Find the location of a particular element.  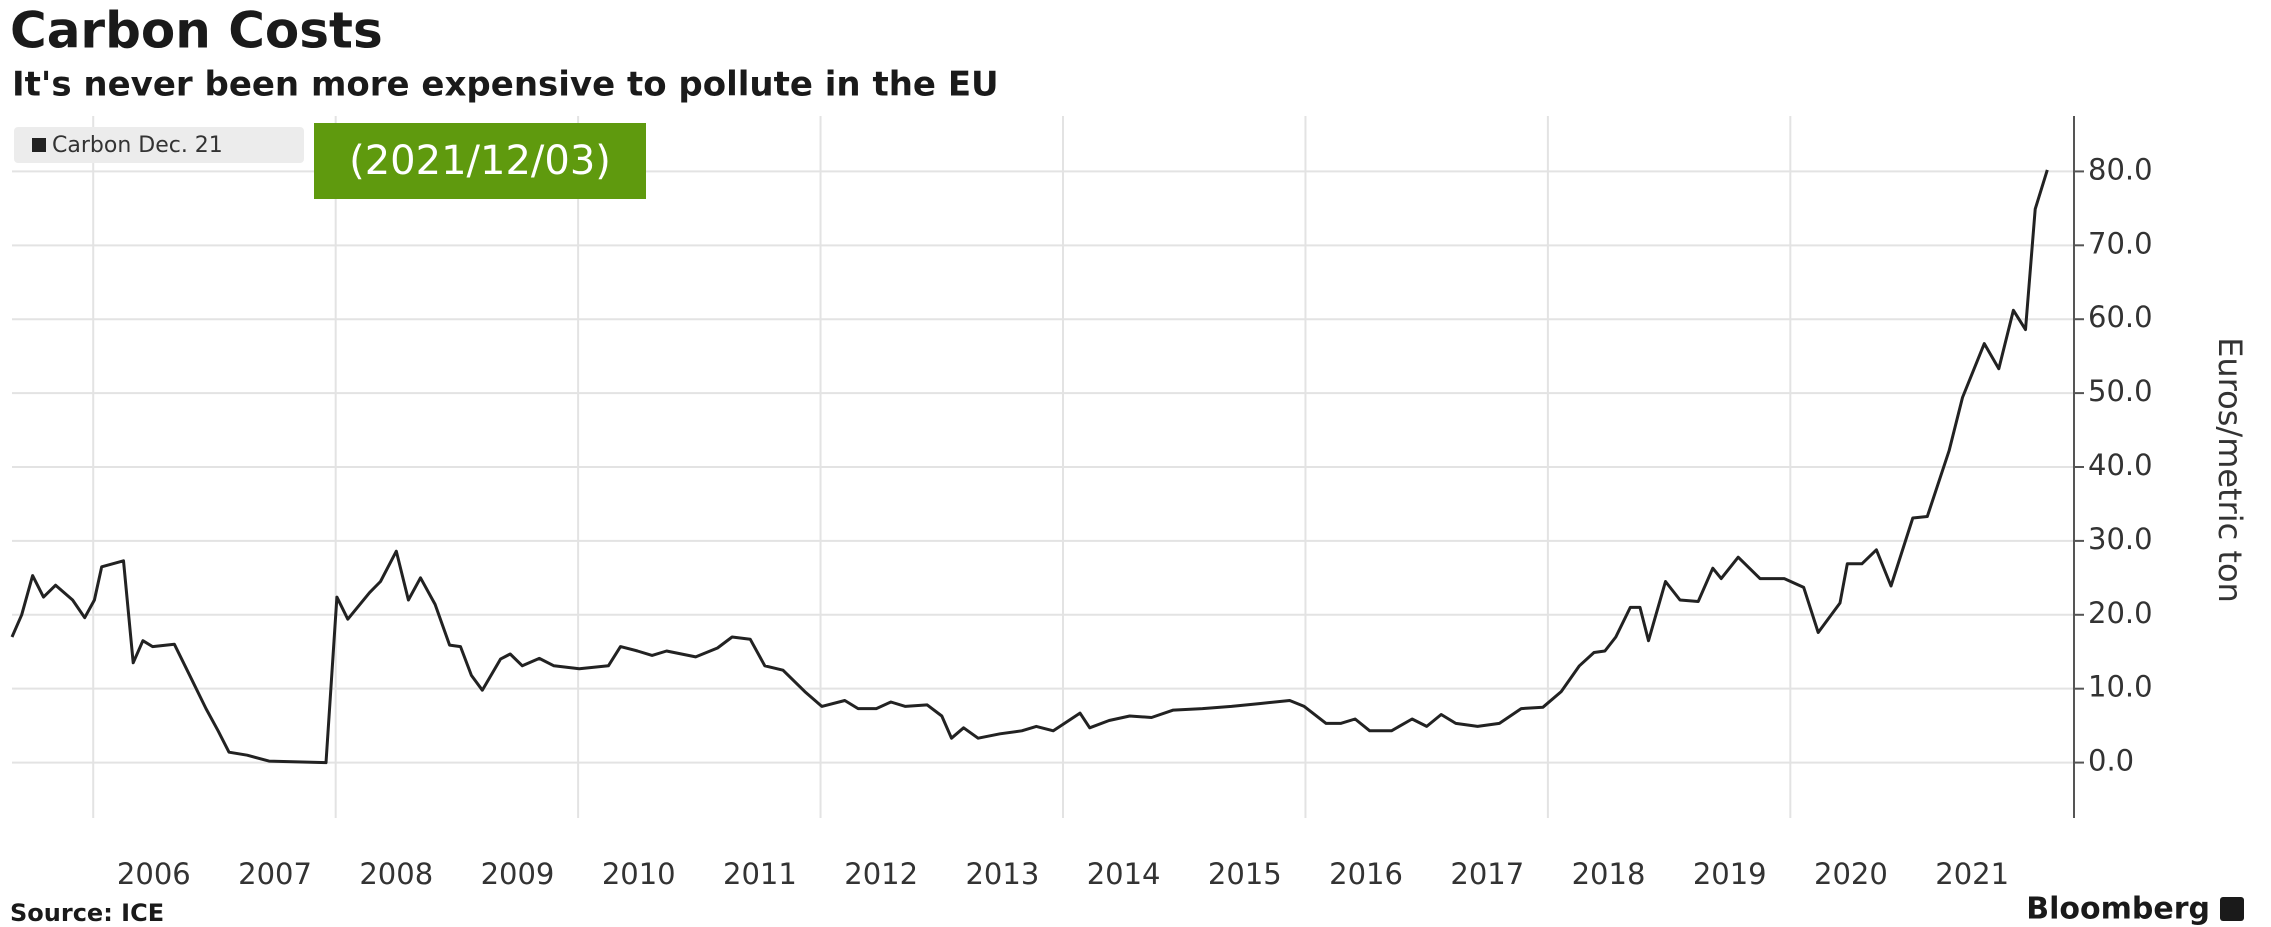

y-tick-label: 50.0 is located at coordinates (2120, 391).